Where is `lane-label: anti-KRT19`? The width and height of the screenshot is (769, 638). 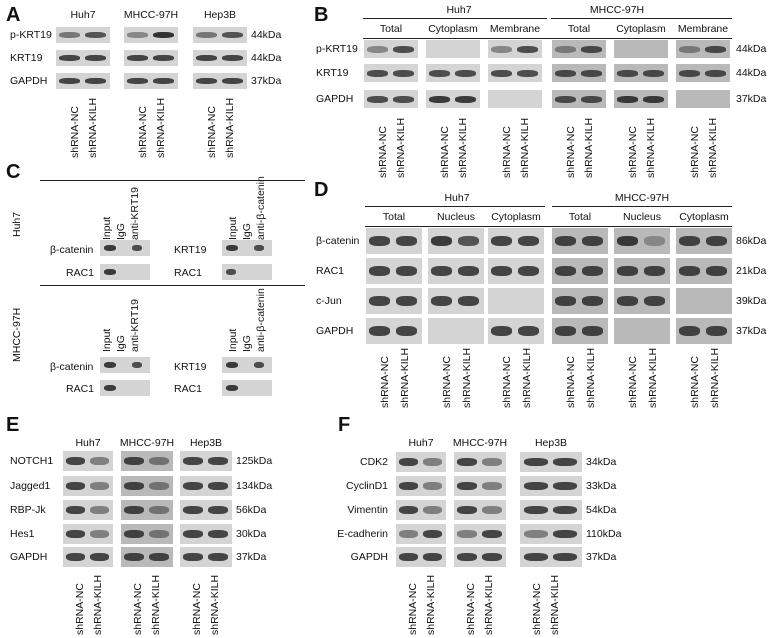
lane-label: anti-KRT19 is located at coordinates (135, 325).